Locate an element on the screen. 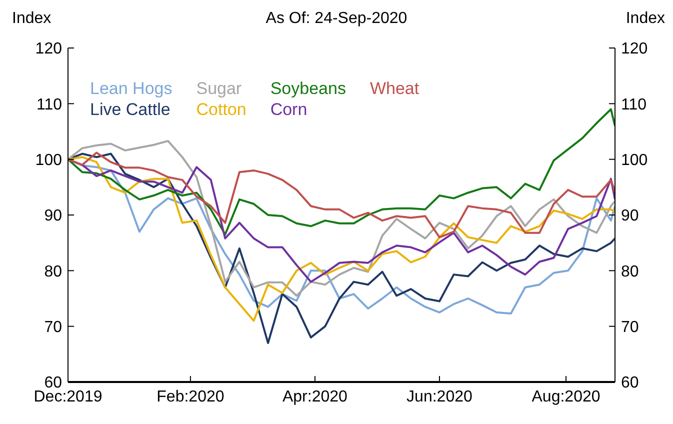 The width and height of the screenshot is (673, 424). y-tick-label: 100 is located at coordinates (48, 161).